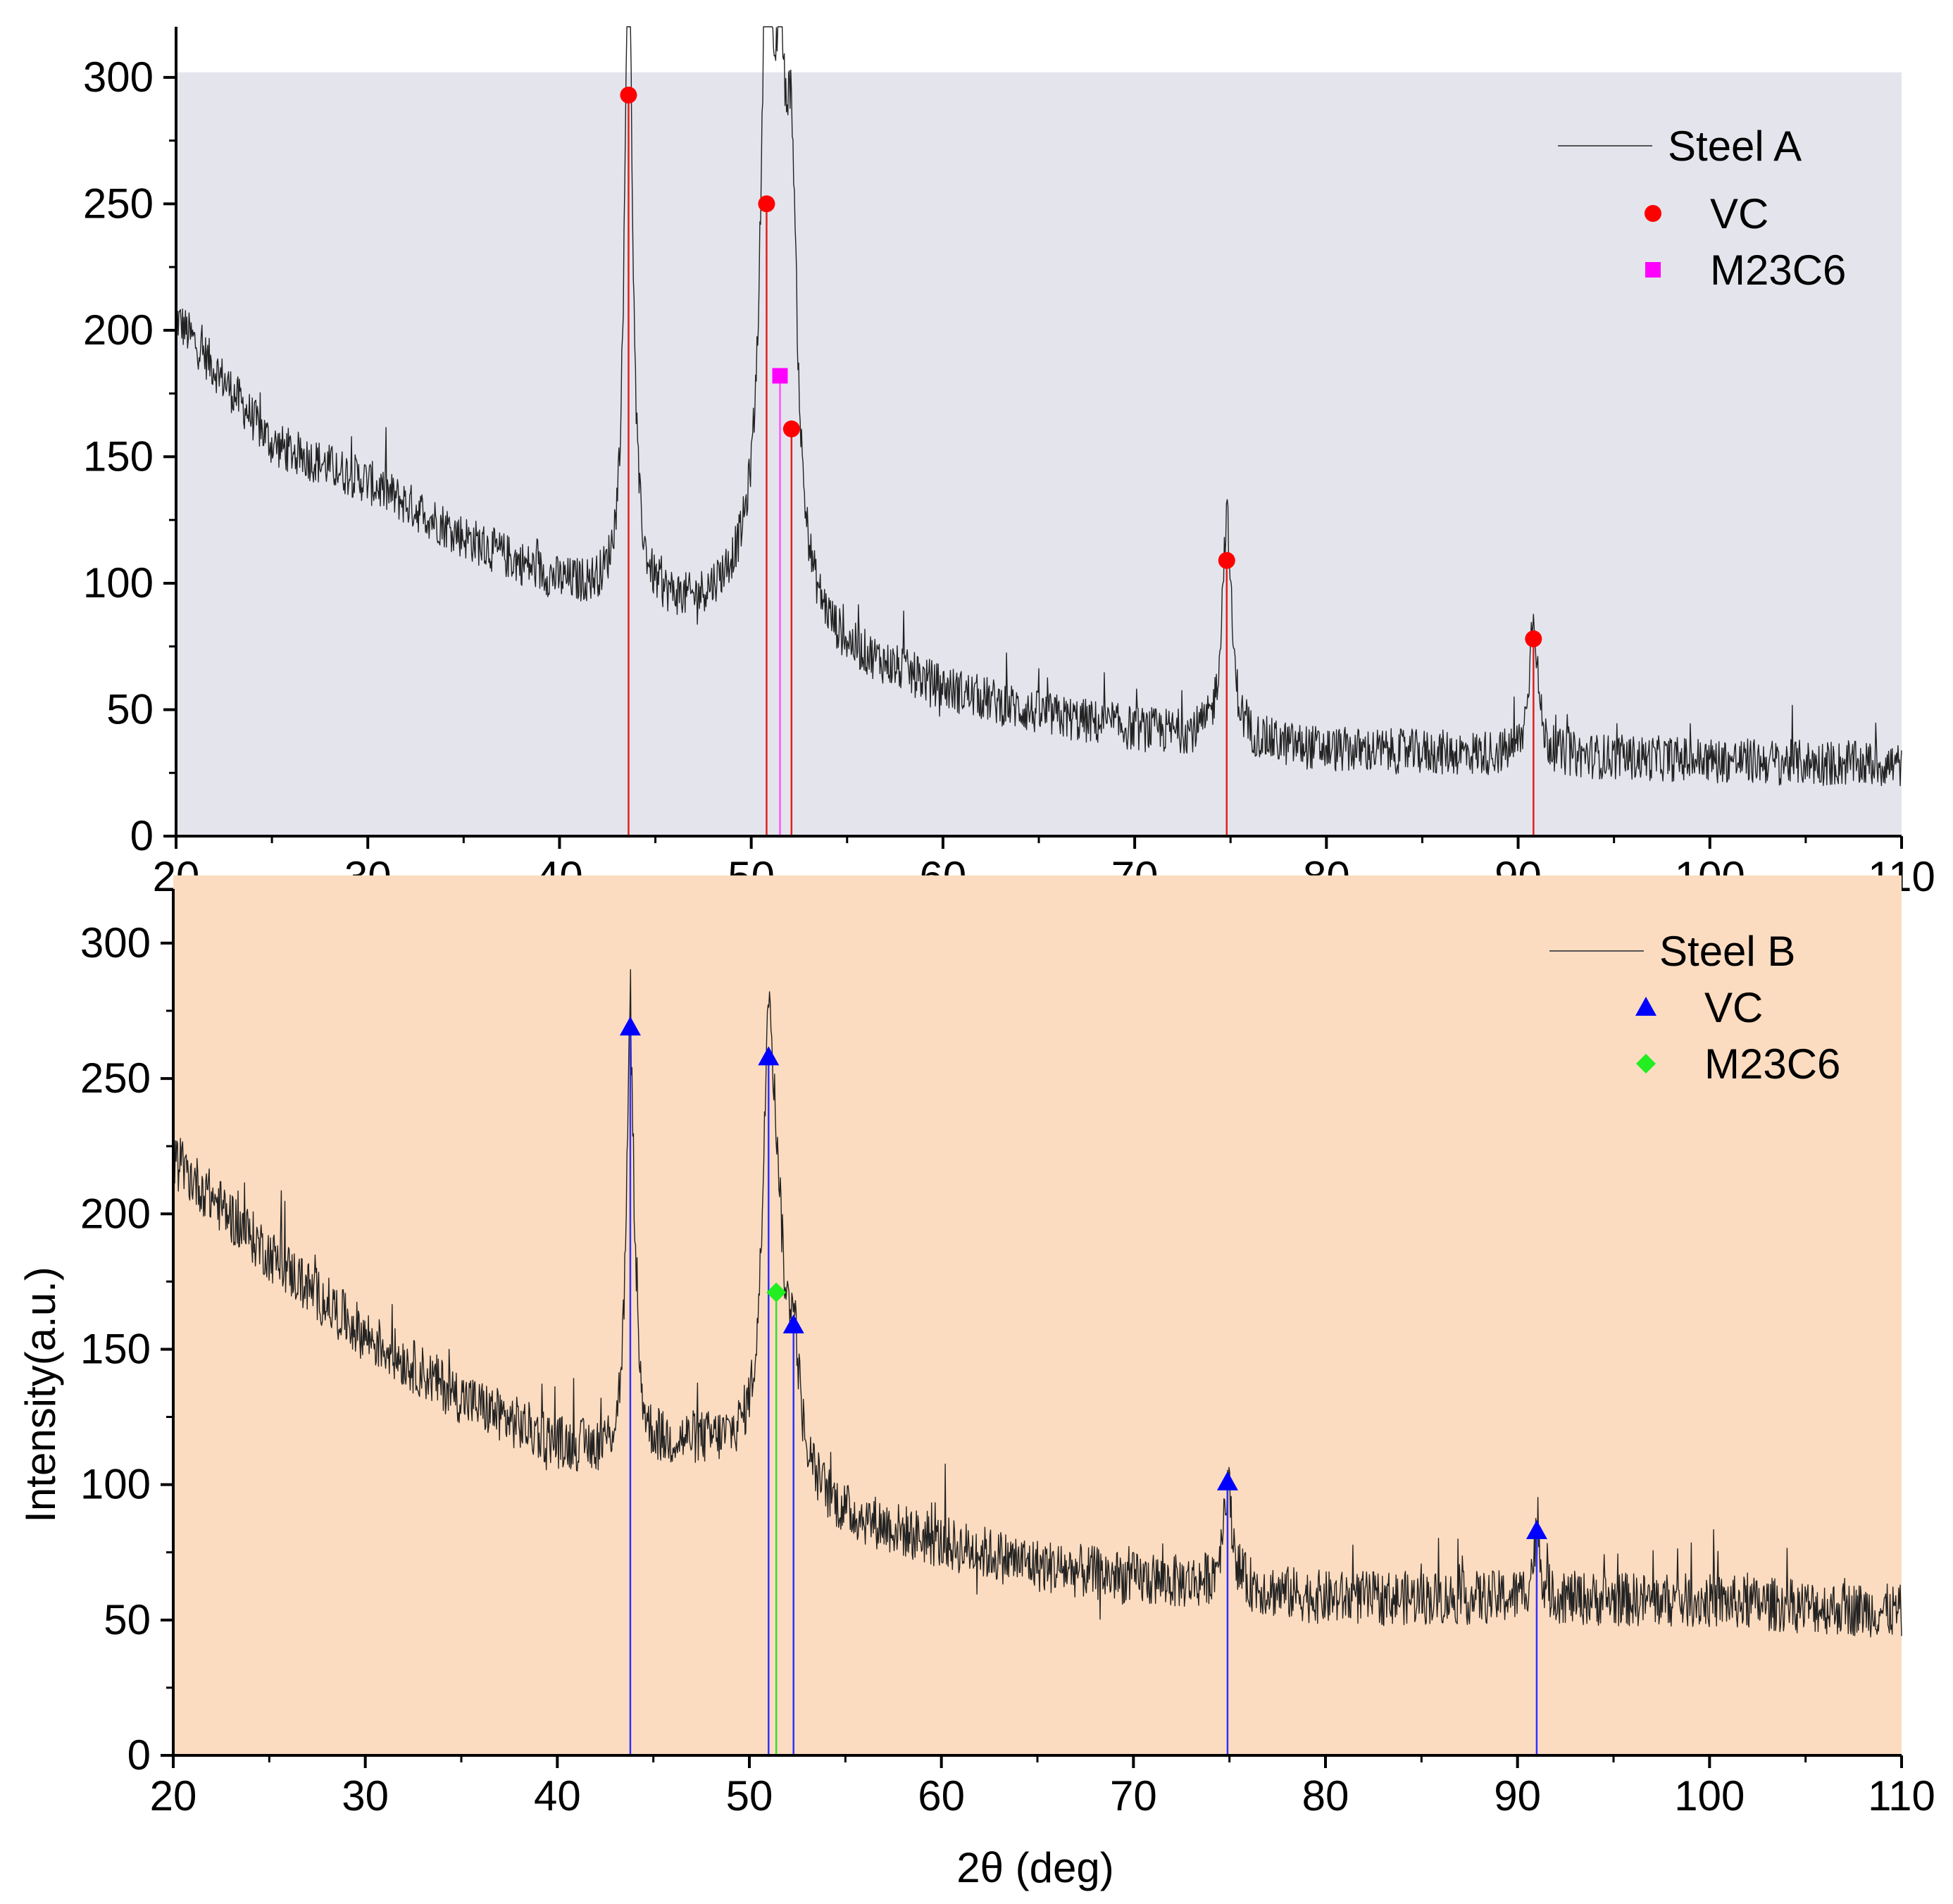 The image size is (1953, 1904). What do you see at coordinates (1034, 1867) in the screenshot?
I see `x-axis-title: 2θ (deg)` at bounding box center [1034, 1867].